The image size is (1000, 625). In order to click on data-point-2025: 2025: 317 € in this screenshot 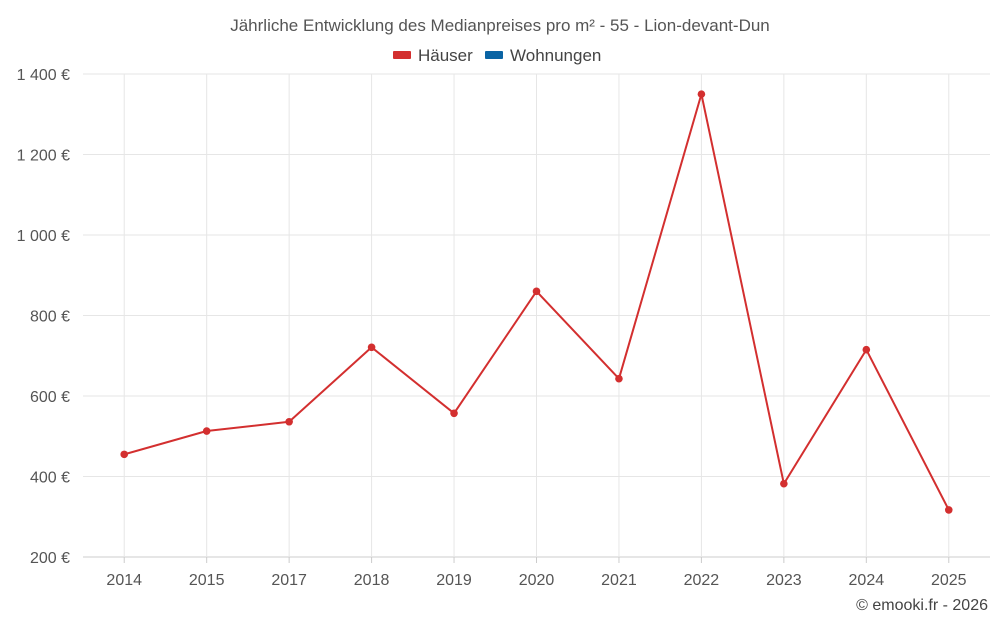, I will do `click(948, 510)`.